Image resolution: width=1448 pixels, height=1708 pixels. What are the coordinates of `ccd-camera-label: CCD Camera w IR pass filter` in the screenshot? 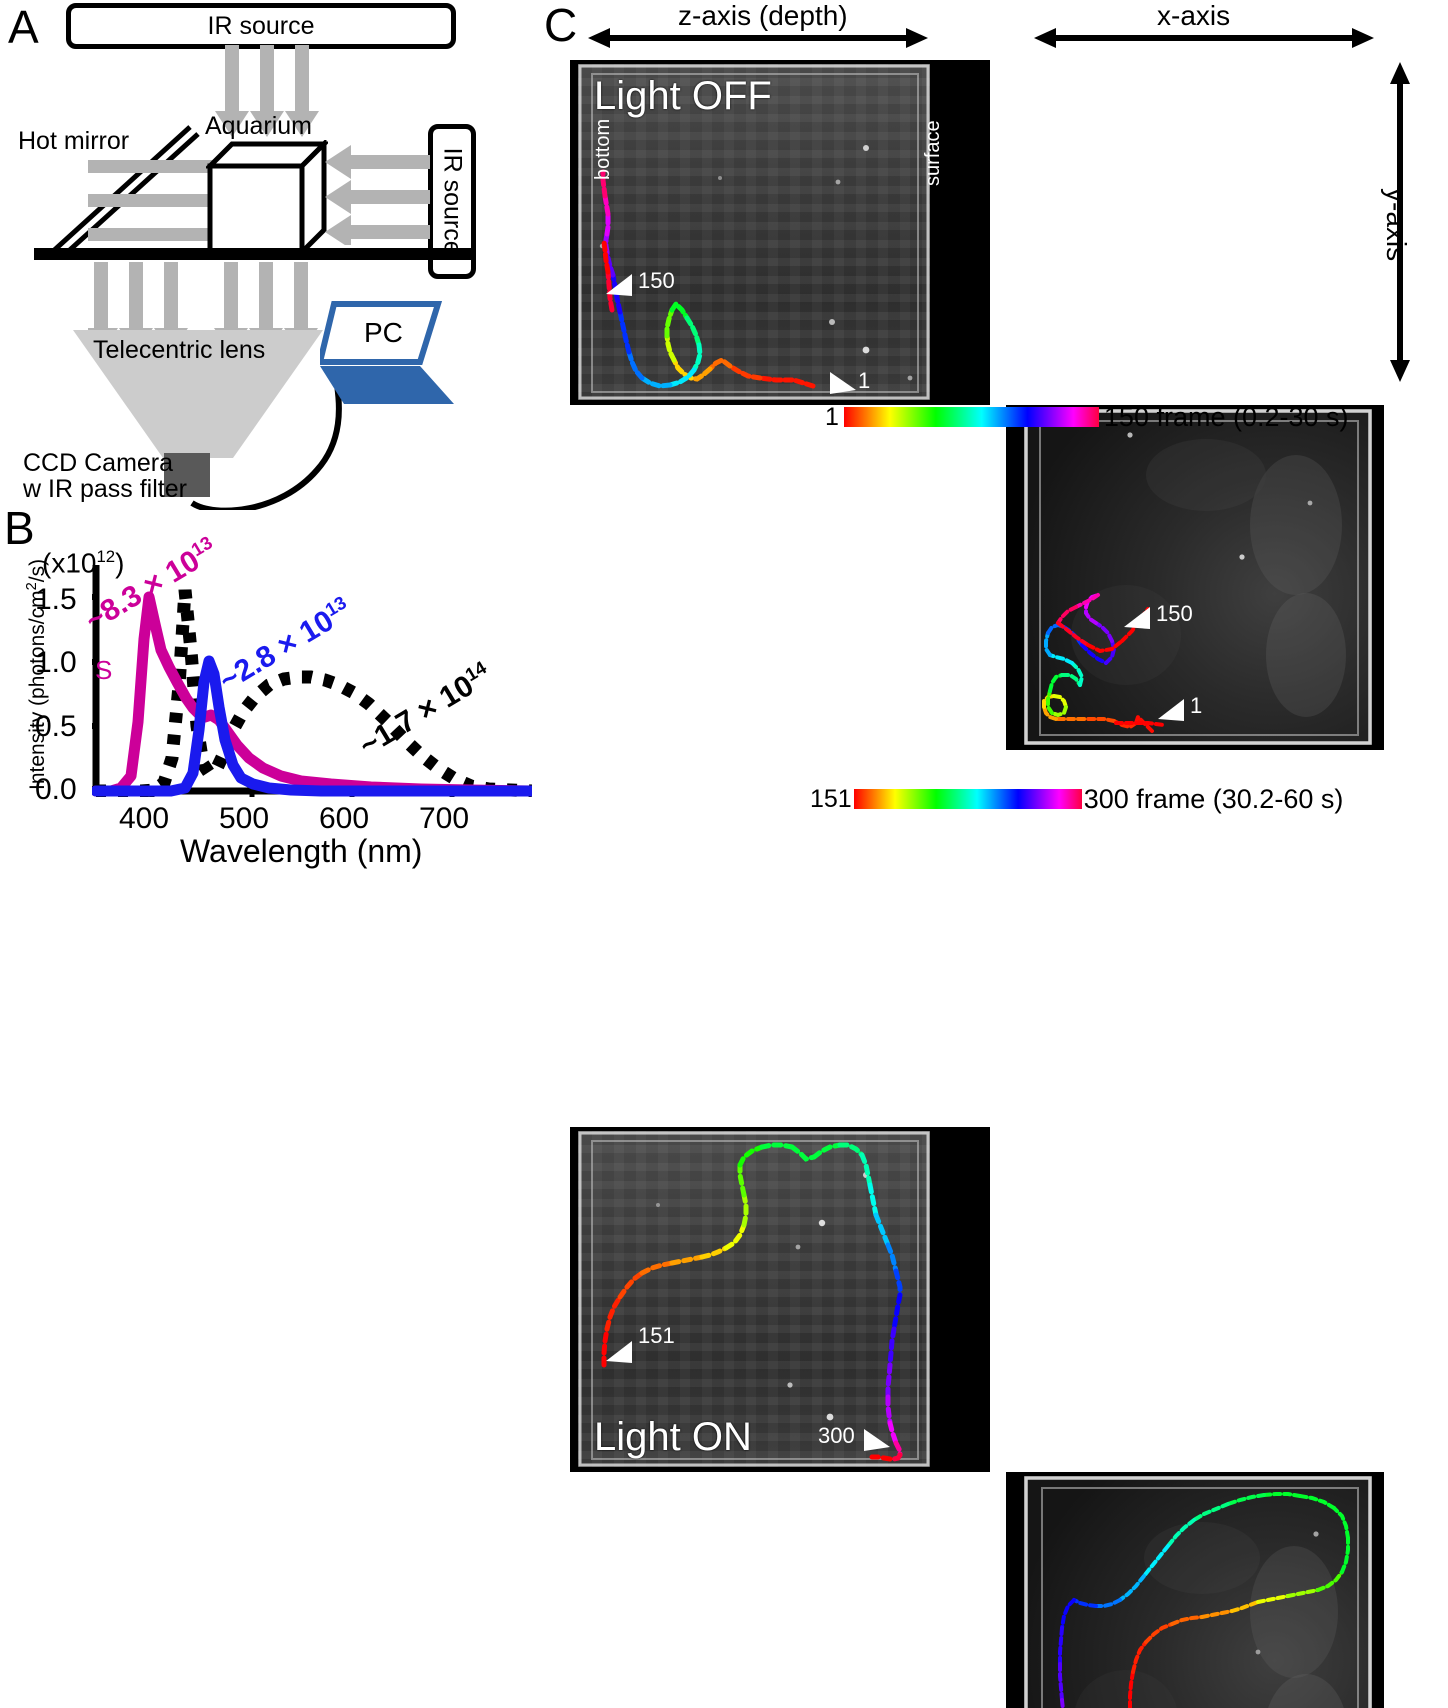 It's located at (105, 476).